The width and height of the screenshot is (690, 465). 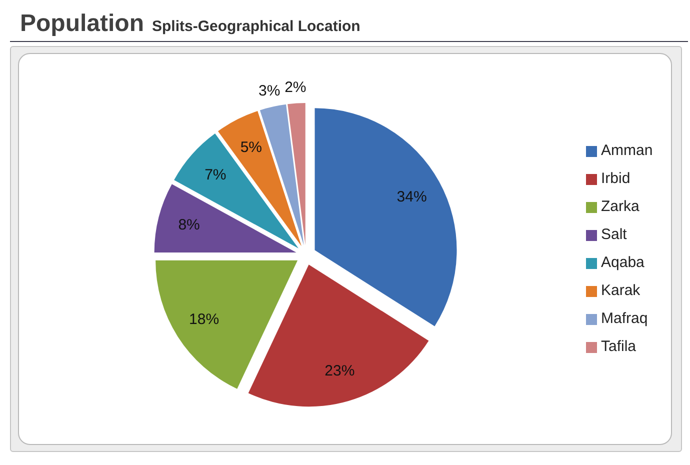 I want to click on legend-label: Salt, so click(x=614, y=234).